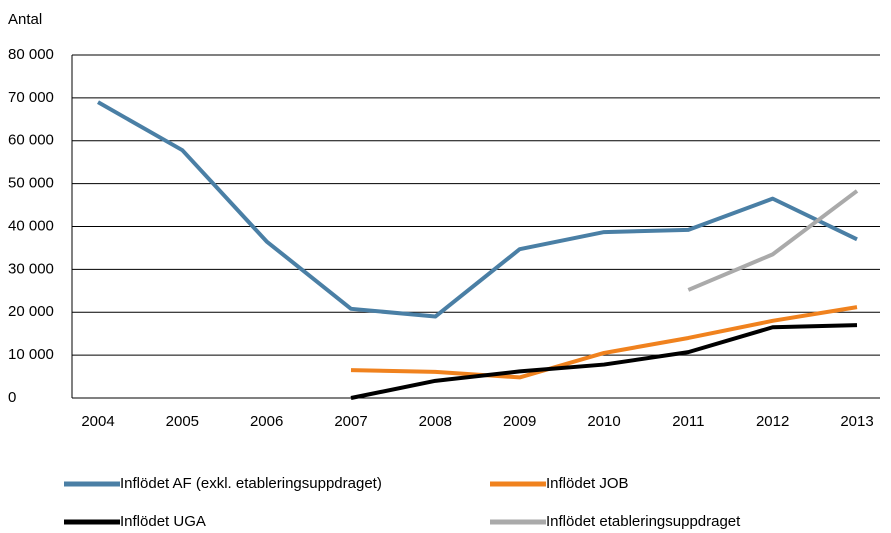 This screenshot has height=533, width=891. What do you see at coordinates (350, 421) in the screenshot?
I see `x-tick-label: 2007` at bounding box center [350, 421].